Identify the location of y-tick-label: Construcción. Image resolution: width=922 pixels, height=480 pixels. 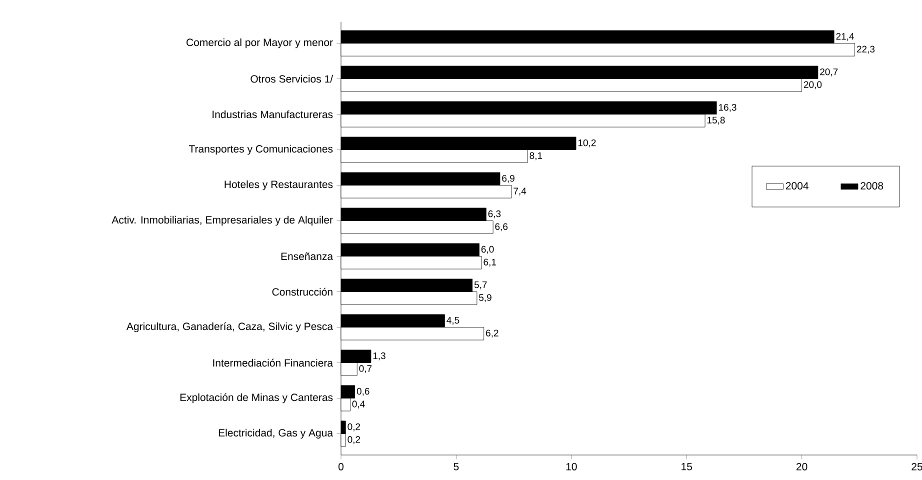
(302, 292).